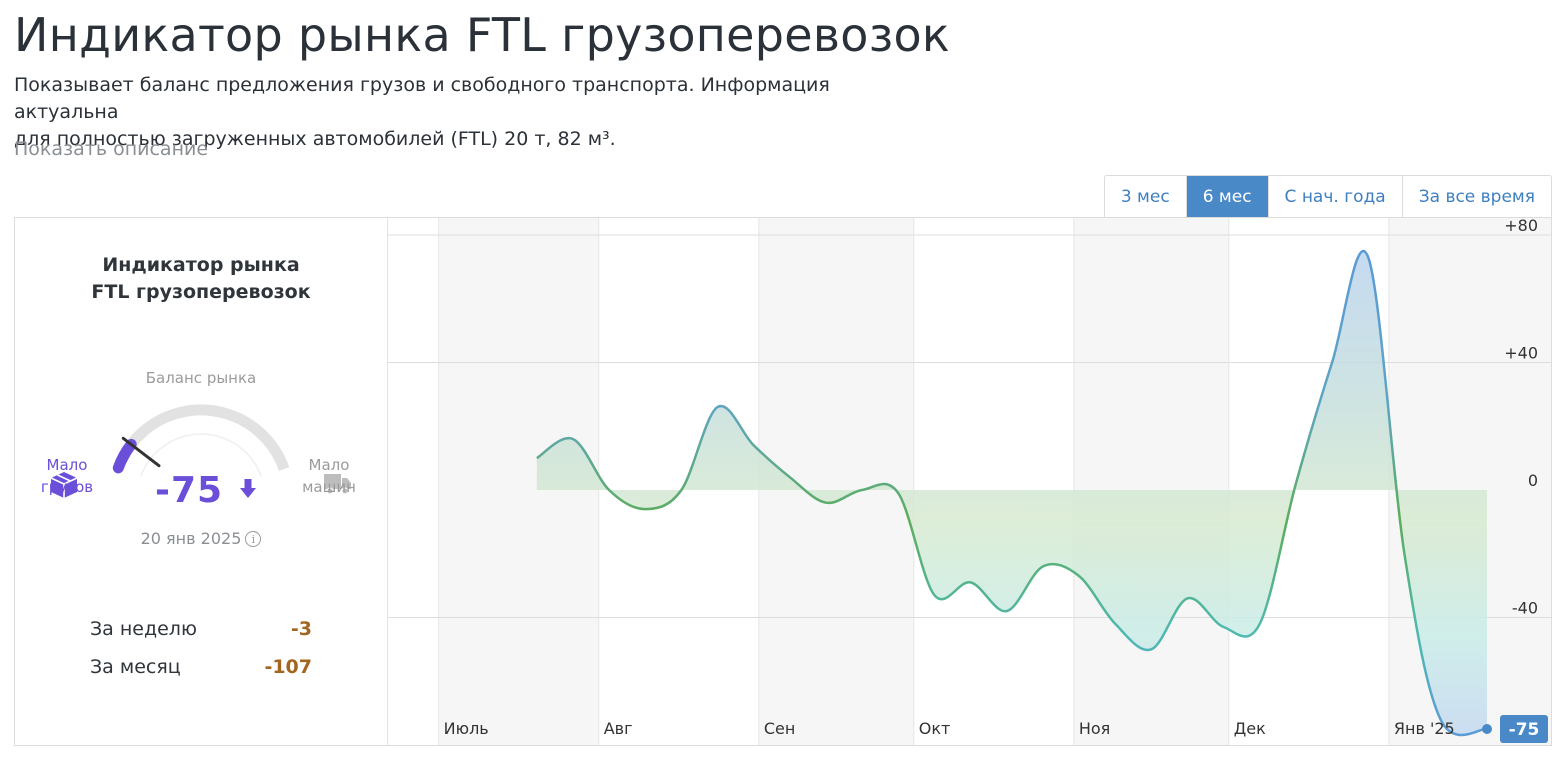  What do you see at coordinates (201, 279) in the screenshot?
I see `gauge-title: Индикатор рынка FTL грузоперевозок` at bounding box center [201, 279].